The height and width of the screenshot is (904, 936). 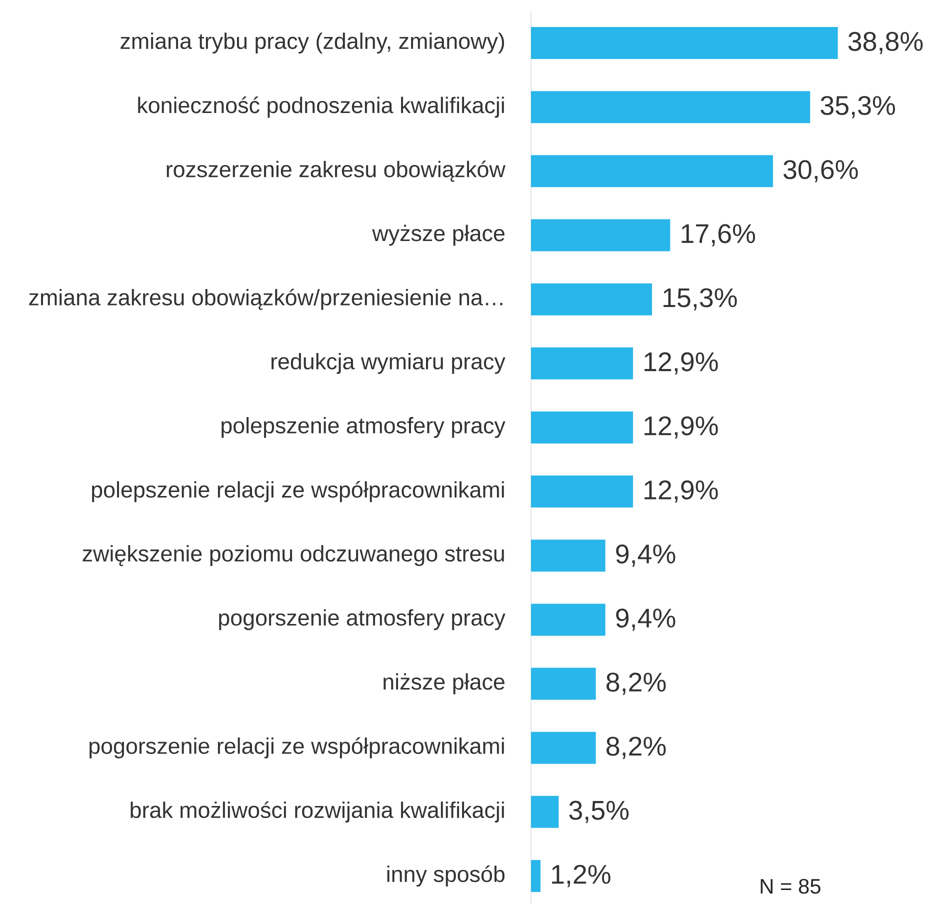 What do you see at coordinates (317, 811) in the screenshot?
I see `y-tick-label: brak możliwości rozwijania kwalifikacji` at bounding box center [317, 811].